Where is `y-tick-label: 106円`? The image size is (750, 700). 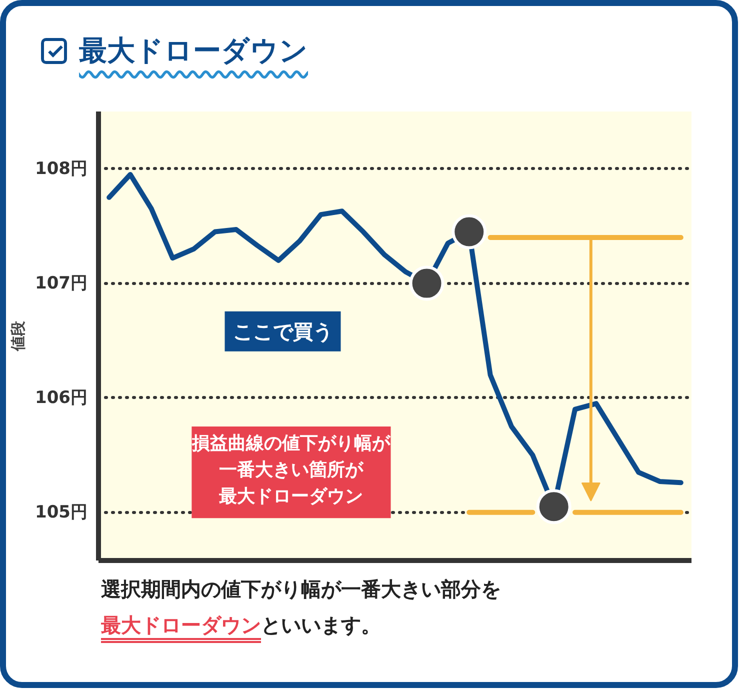 y-tick-label: 106円 is located at coordinates (61, 398).